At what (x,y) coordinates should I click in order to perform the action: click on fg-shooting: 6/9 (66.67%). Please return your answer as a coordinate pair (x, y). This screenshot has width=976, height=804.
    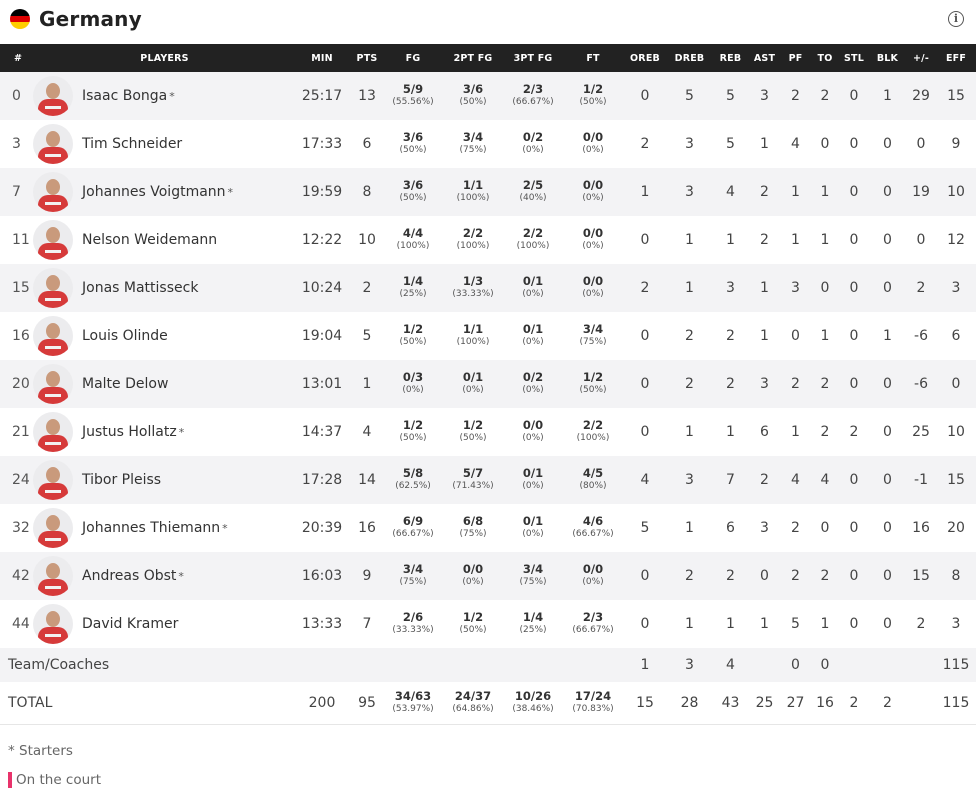
    Looking at the image, I should click on (413, 528).